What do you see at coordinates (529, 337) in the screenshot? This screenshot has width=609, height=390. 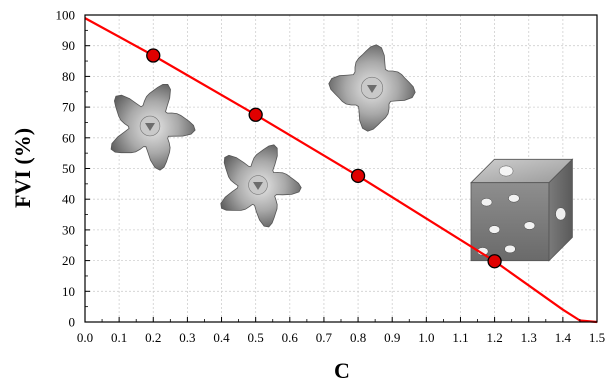 I see `x-tick-label: 1.3` at bounding box center [529, 337].